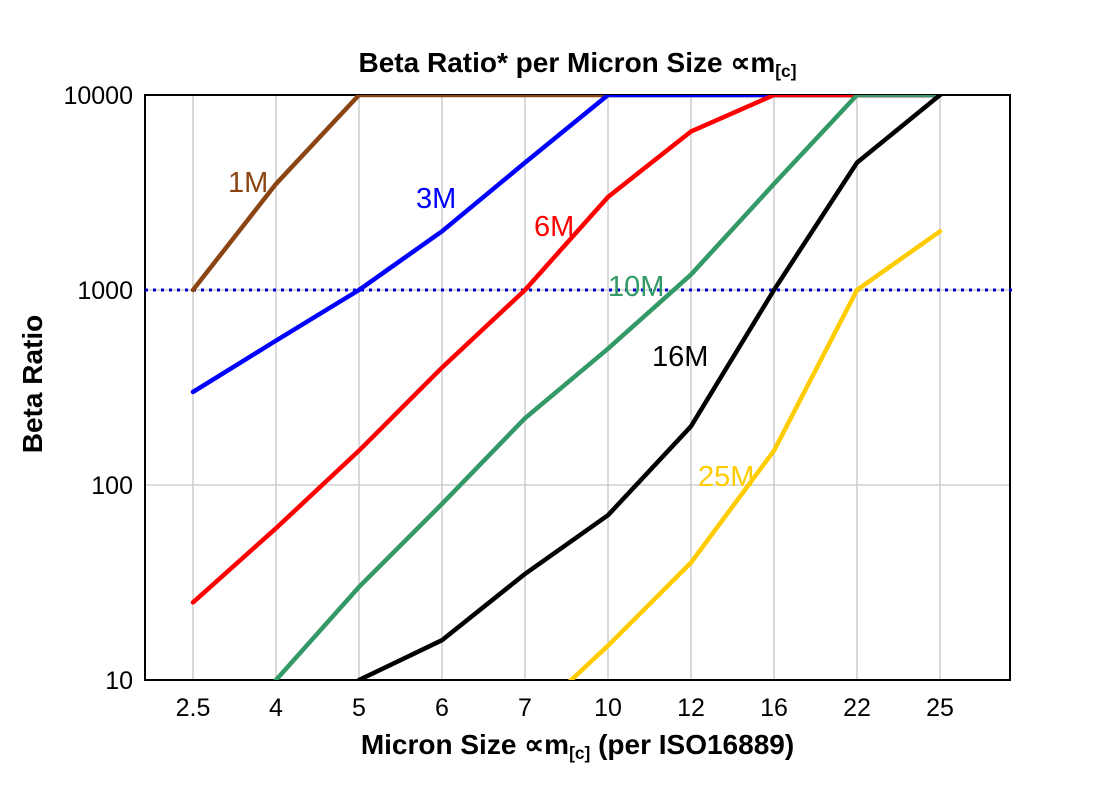  What do you see at coordinates (680, 357) in the screenshot?
I see `series-label-16M: 16M` at bounding box center [680, 357].